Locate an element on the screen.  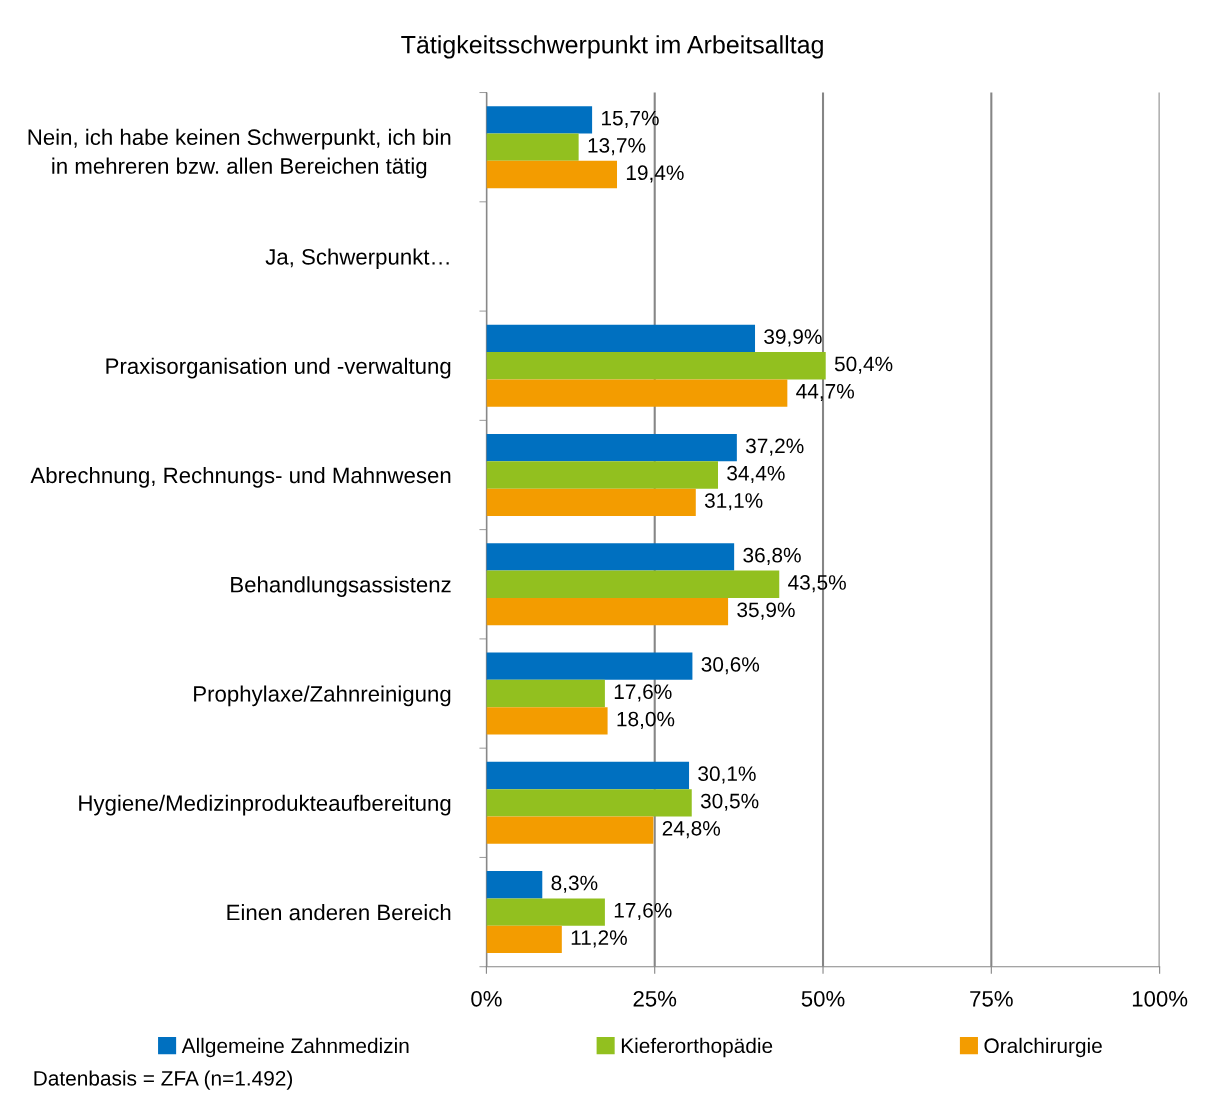
data-label: 18,0% is located at coordinates (646, 720).